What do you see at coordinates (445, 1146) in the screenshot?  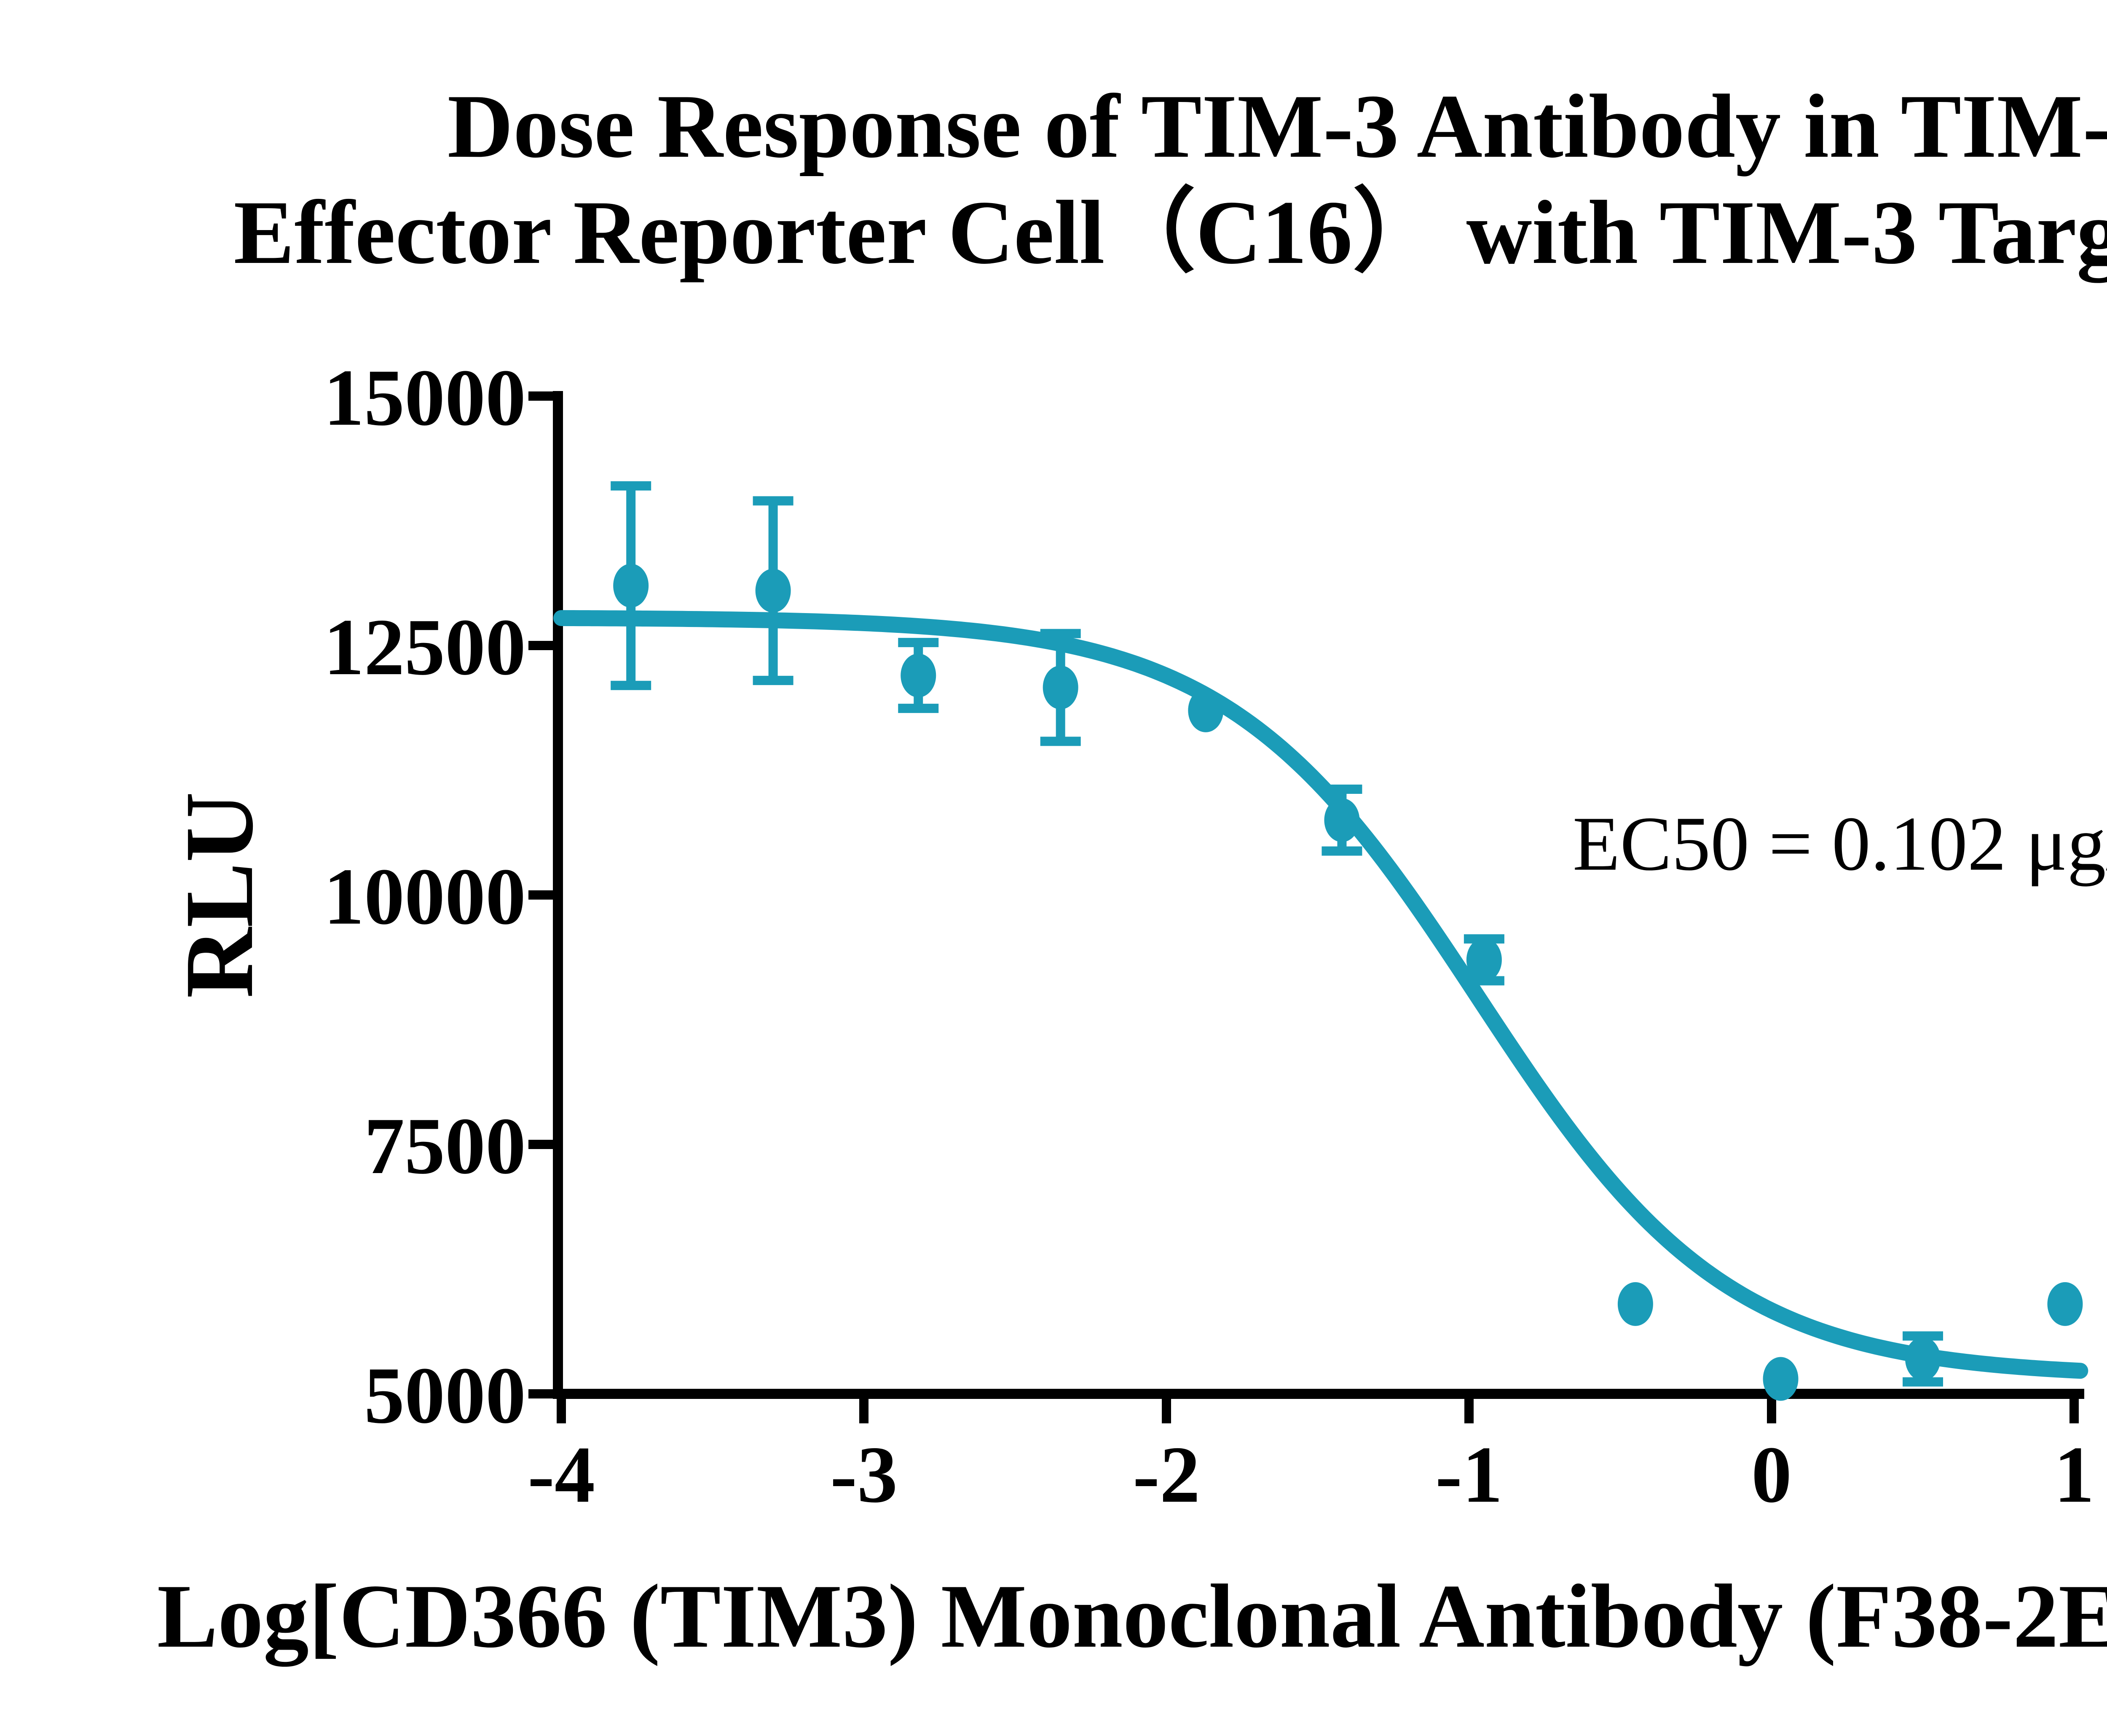 I see `y-tick-label: 7500` at bounding box center [445, 1146].